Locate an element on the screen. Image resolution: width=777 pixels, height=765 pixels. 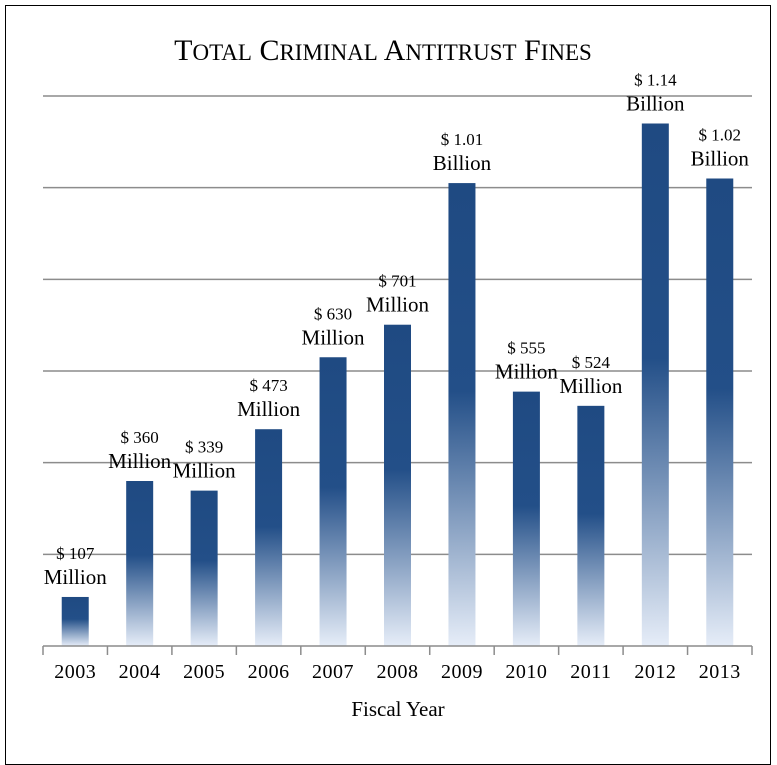
data-label-amount: $ 339 is located at coordinates (204, 447).